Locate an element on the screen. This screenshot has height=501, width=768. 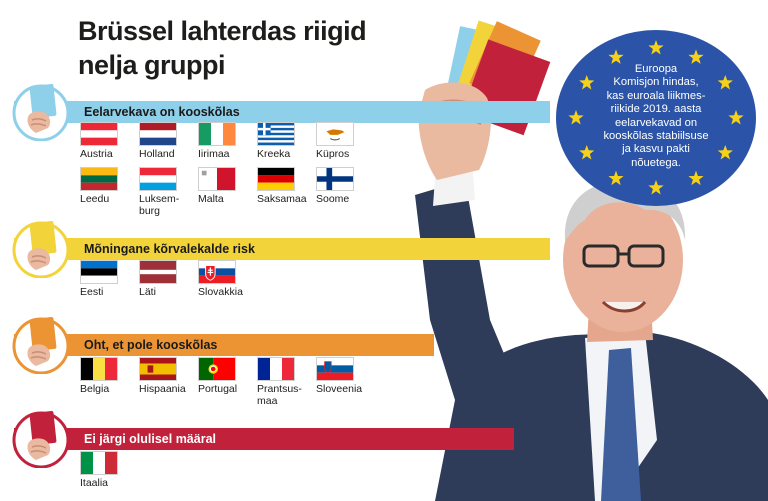
flag-italy-icon is located at coordinates (99, 463).